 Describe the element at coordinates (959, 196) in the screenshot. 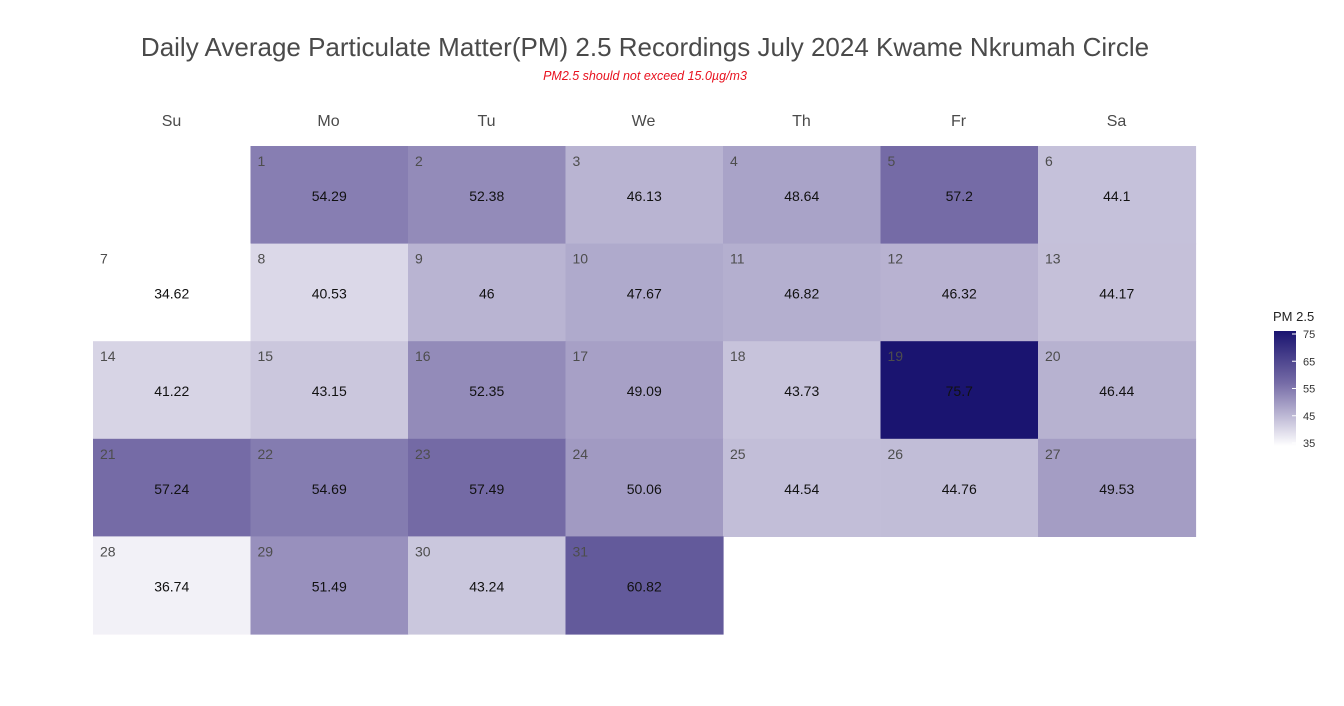

I see `day-value-5: 57.2` at that location.